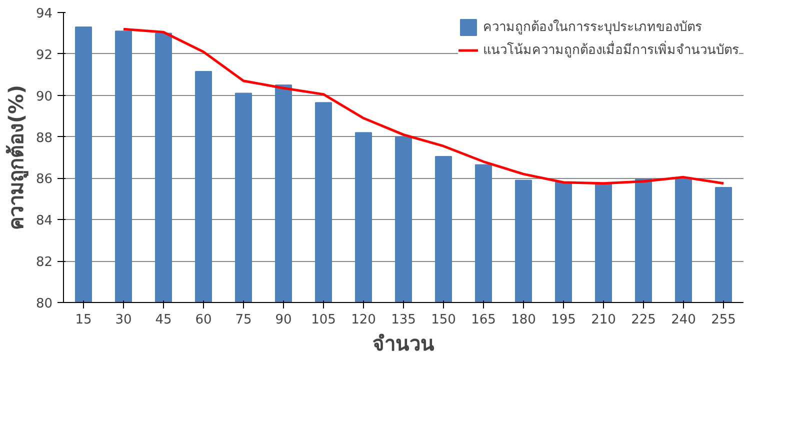 Image resolution: width=802 pixels, height=443 pixels. I want to click on x-tick-label: 45, so click(163, 320).